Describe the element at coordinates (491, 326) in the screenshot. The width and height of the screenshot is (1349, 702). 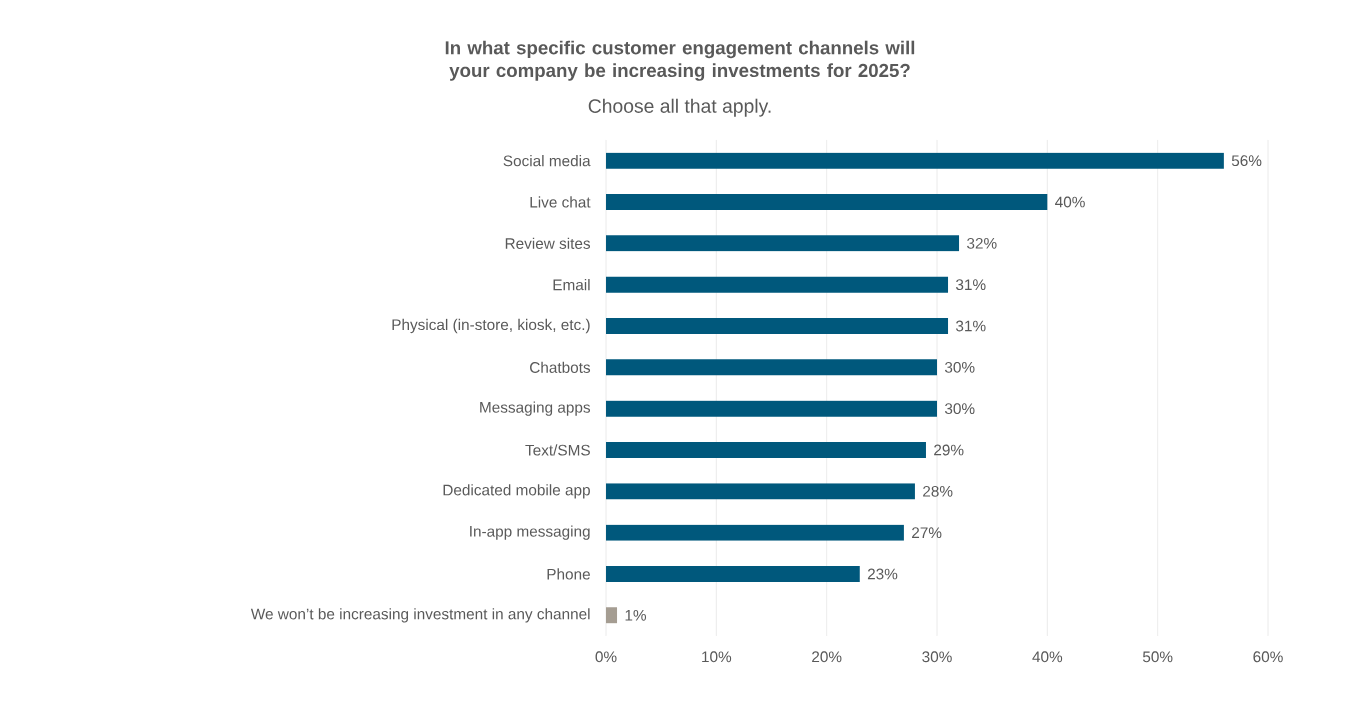
I see `y-tick-label: Physical (in-store, kiosk, etc.)` at that location.